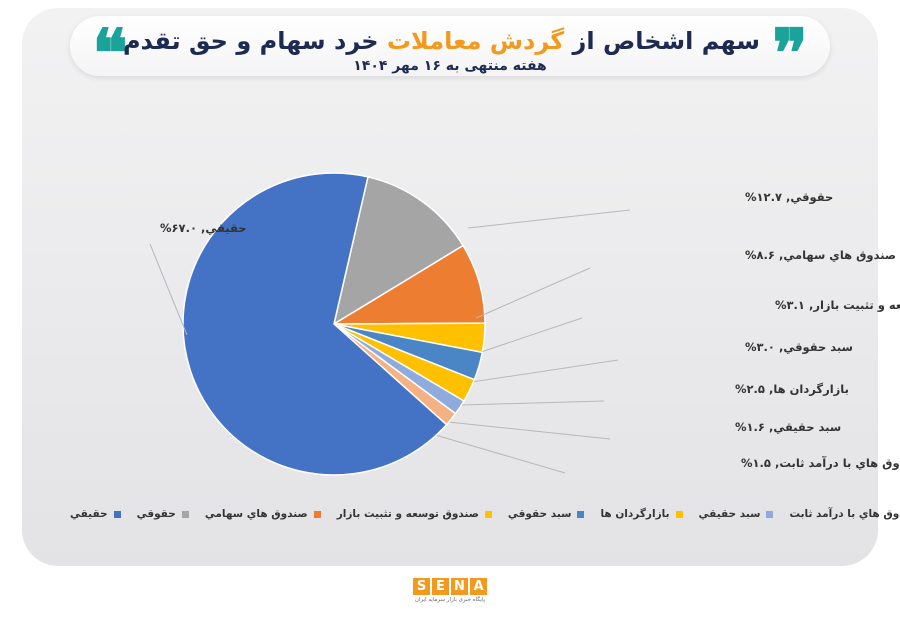 The width and height of the screenshot is (900, 623). Describe the element at coordinates (820, 463) in the screenshot. I see `data-label: صندوق هاي با درآمد ثابت, ۱.۵%` at that location.